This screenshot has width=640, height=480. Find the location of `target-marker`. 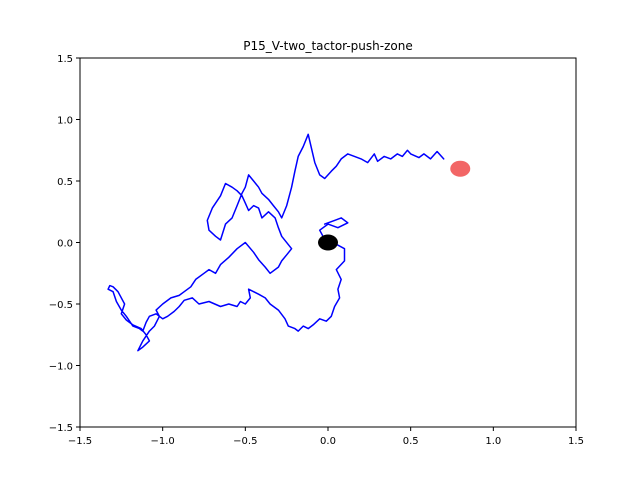

target-marker is located at coordinates (460, 168).